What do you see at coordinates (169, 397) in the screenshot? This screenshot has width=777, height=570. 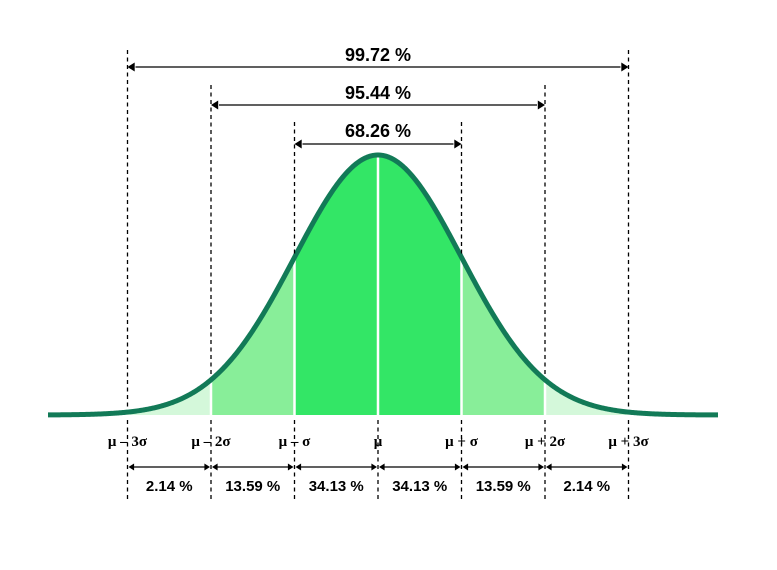 I see `region--3-to--2` at bounding box center [169, 397].